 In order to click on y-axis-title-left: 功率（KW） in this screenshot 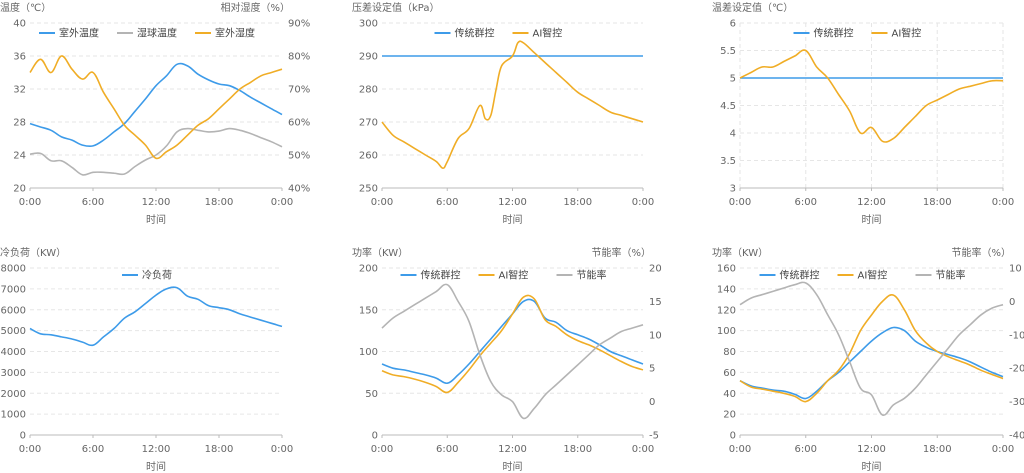, I will do `click(380, 252)`.